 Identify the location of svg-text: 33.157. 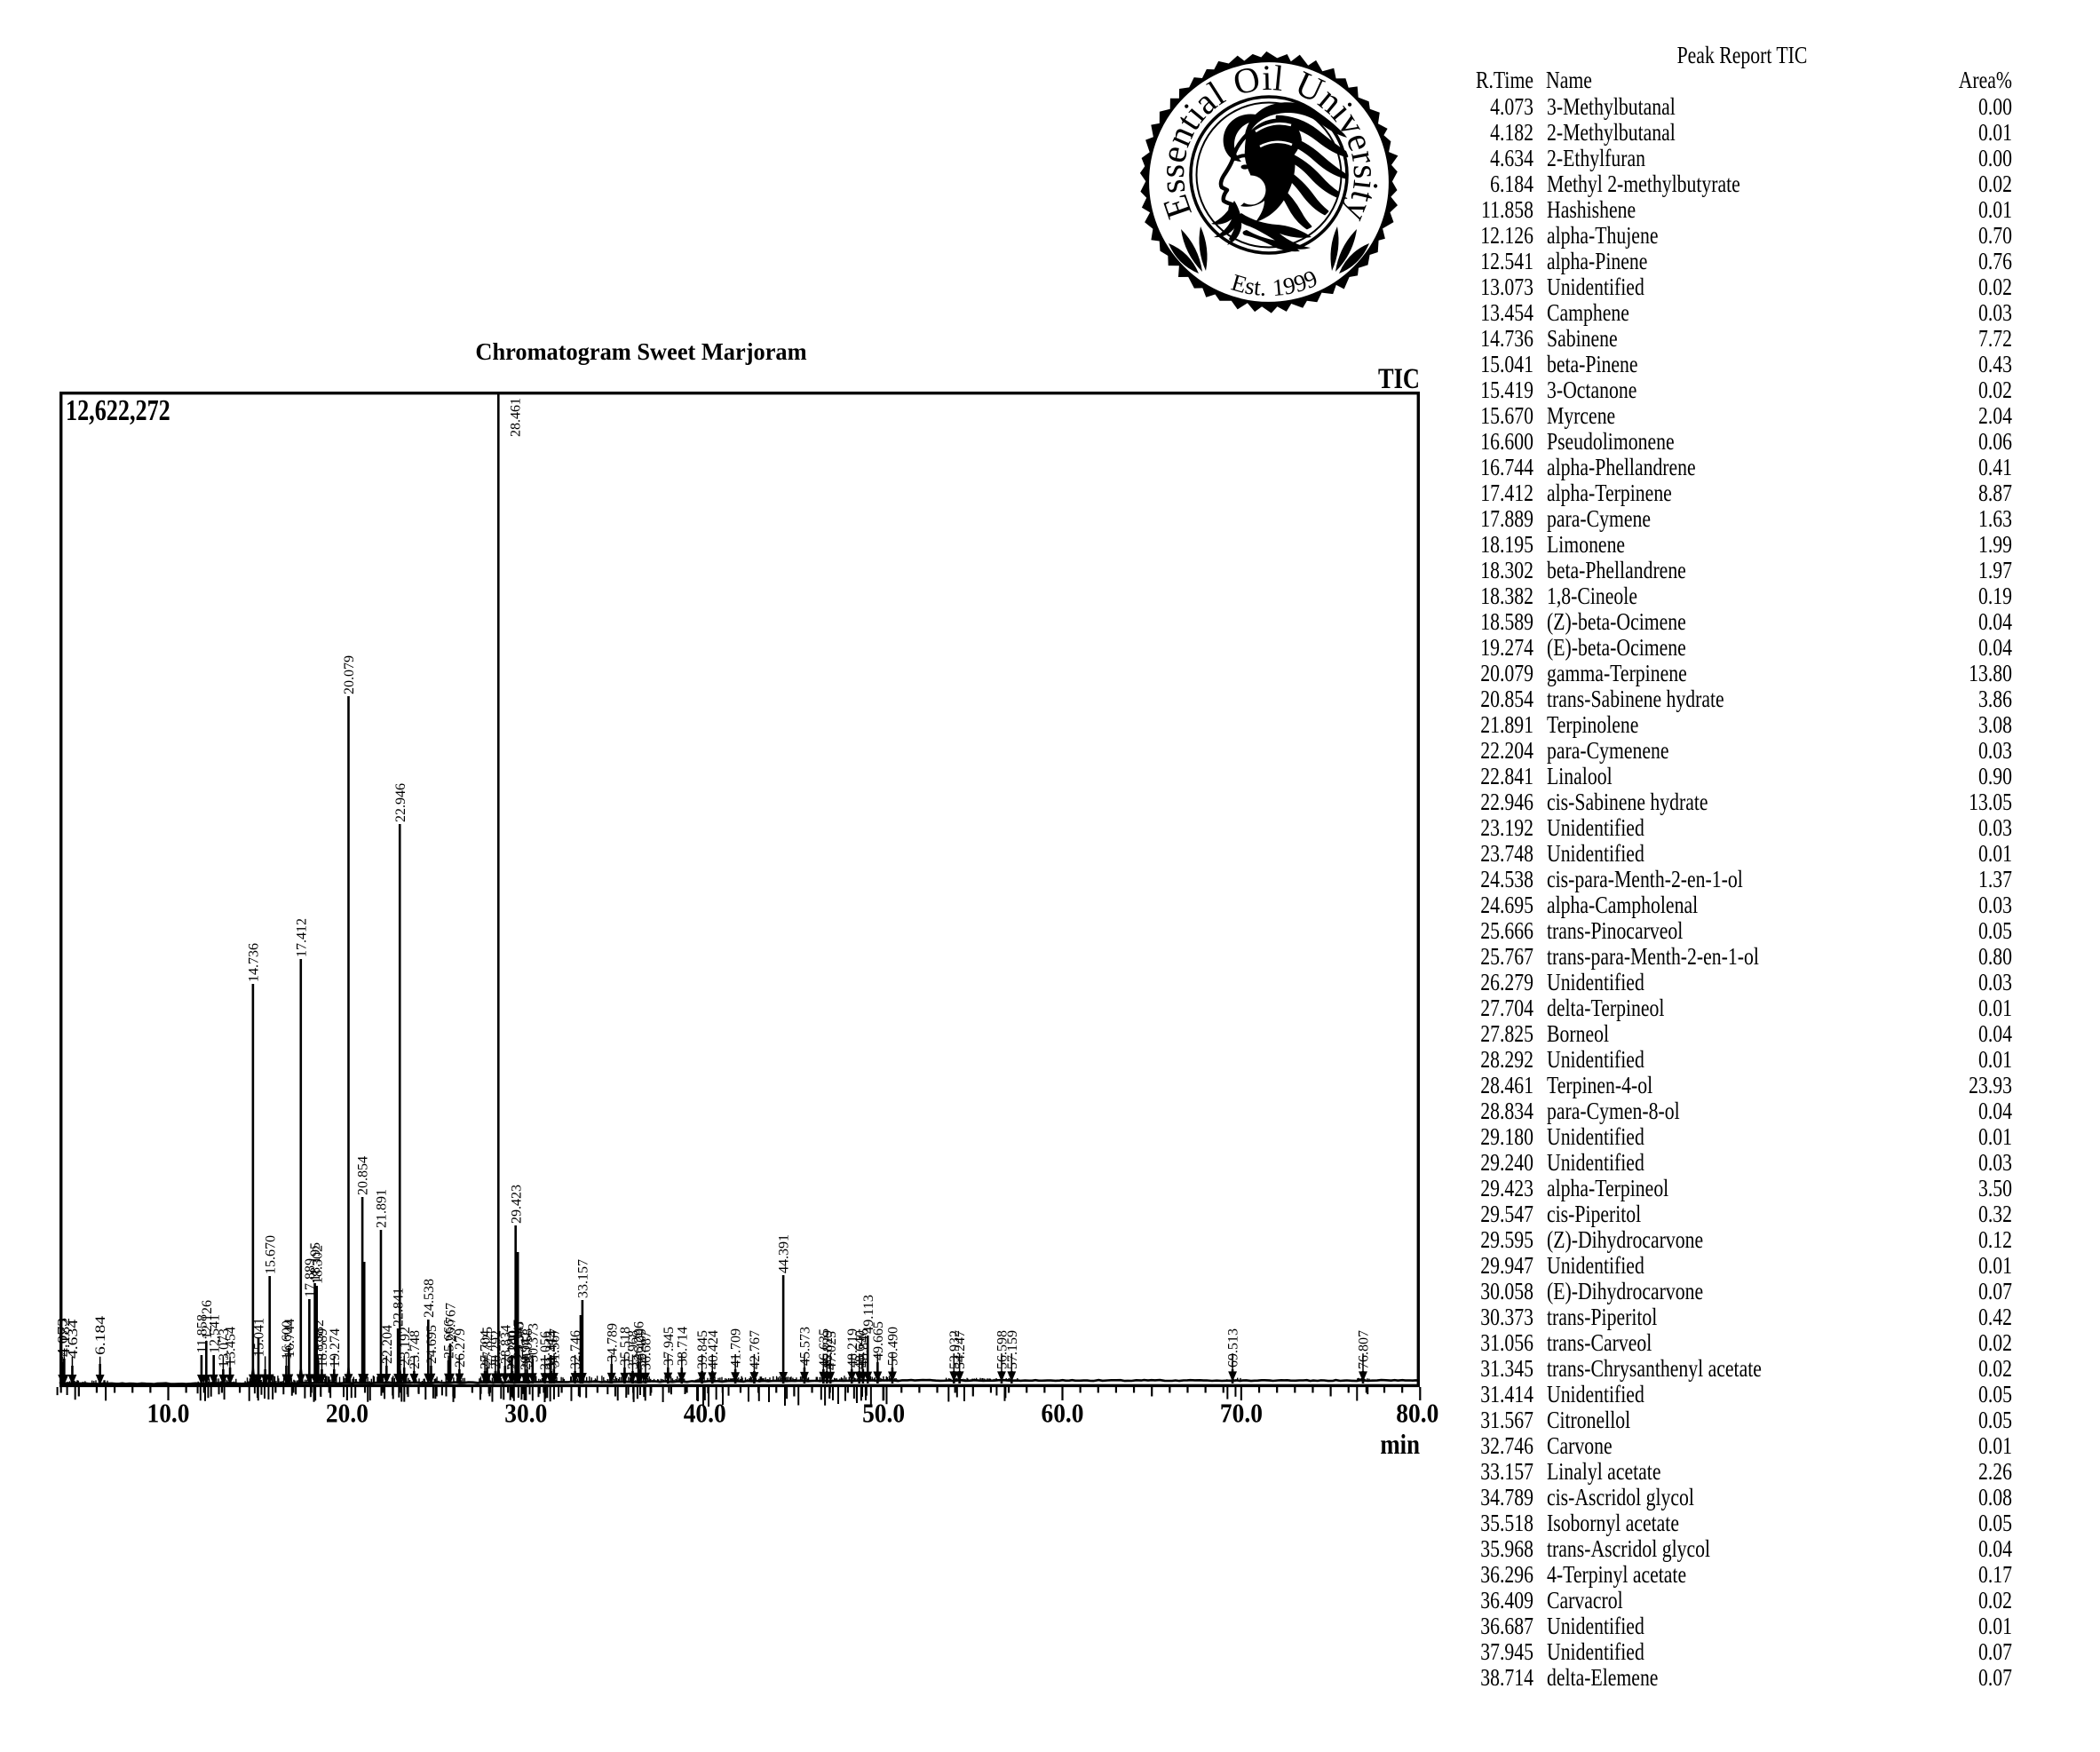
(583, 1279).